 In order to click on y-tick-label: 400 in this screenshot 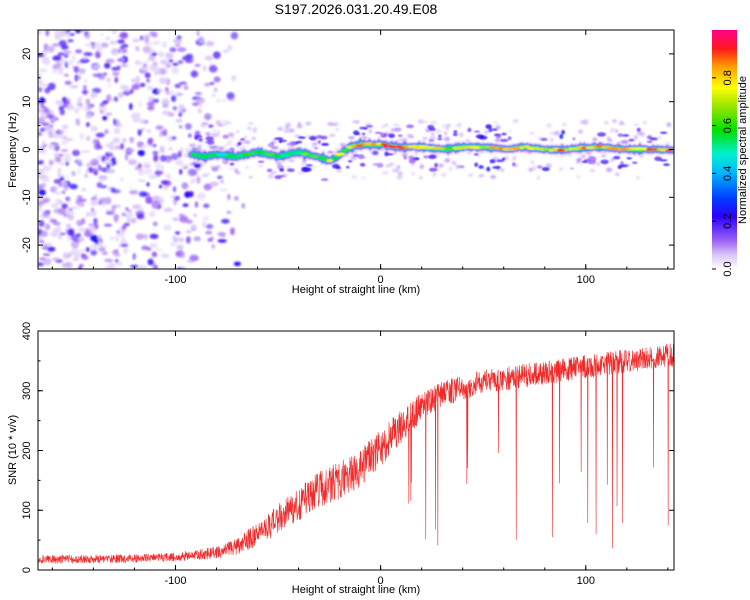, I will do `click(27, 331)`.